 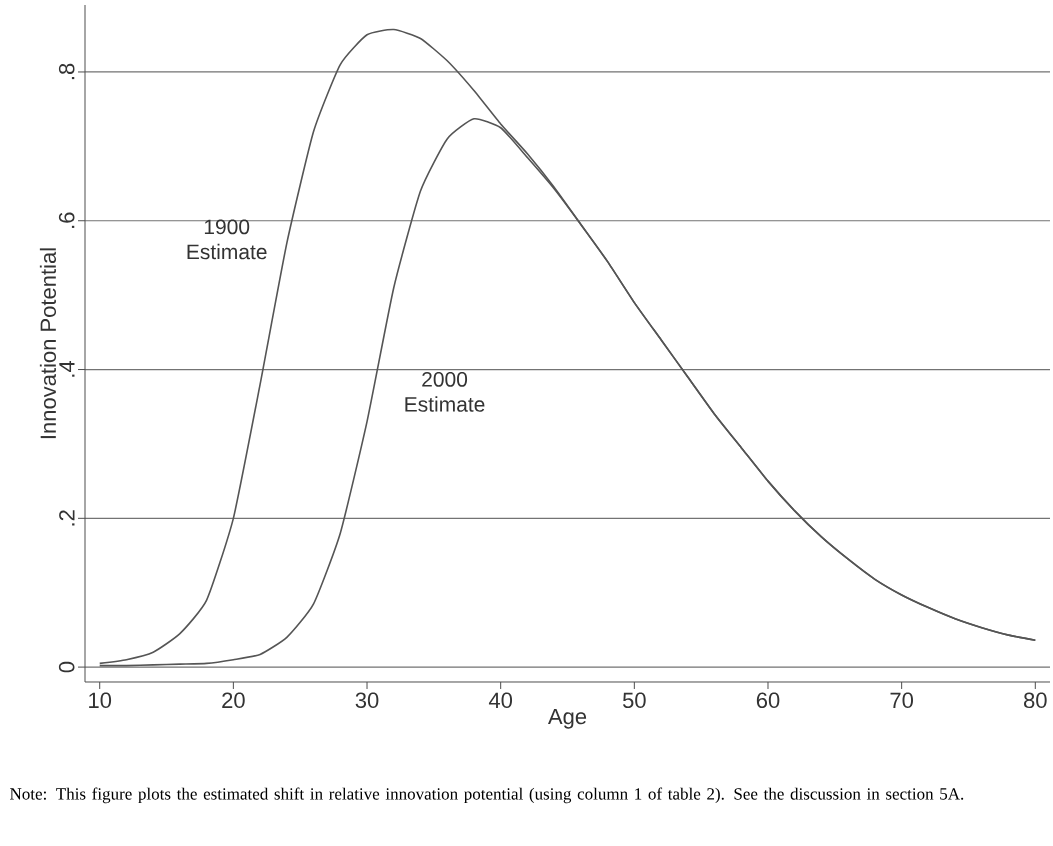 I want to click on x-tick-label: 20, so click(x=233, y=700).